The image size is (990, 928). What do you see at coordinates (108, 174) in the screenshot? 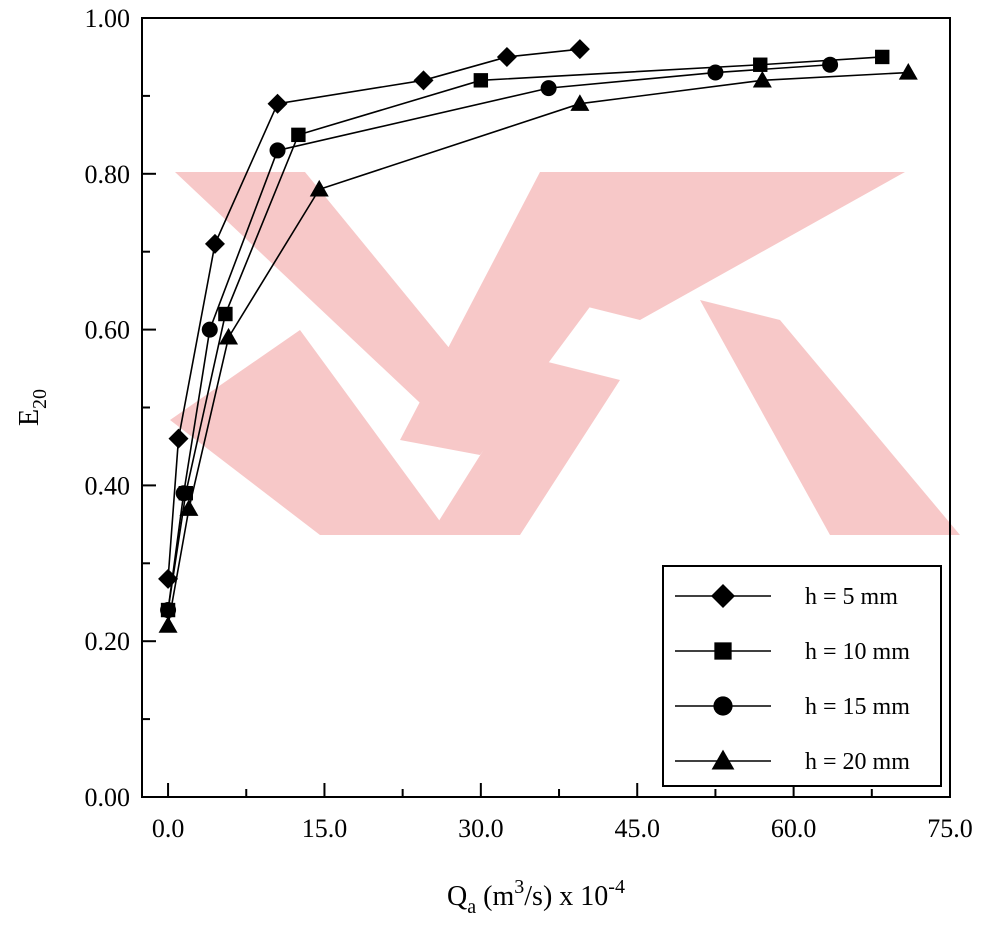
I see `y-tick-label: 0.80` at bounding box center [108, 174].